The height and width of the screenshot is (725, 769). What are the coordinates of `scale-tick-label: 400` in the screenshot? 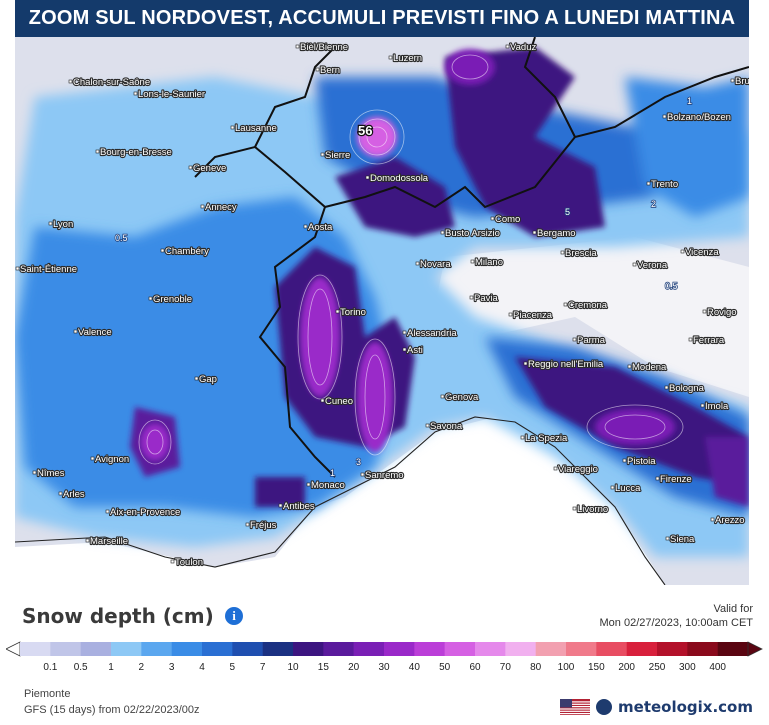 It's located at (717, 667).